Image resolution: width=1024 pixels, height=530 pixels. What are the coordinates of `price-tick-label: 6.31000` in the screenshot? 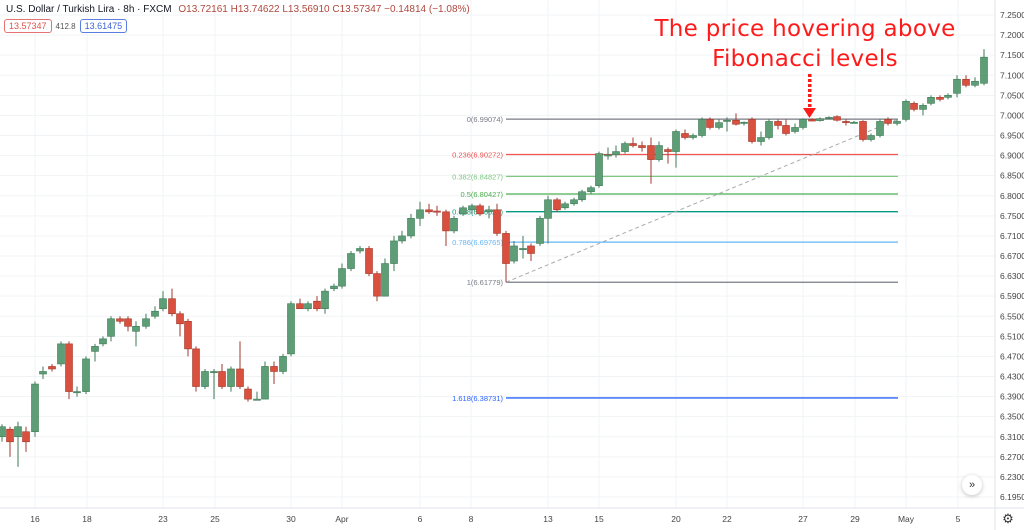 It's located at (1012, 437).